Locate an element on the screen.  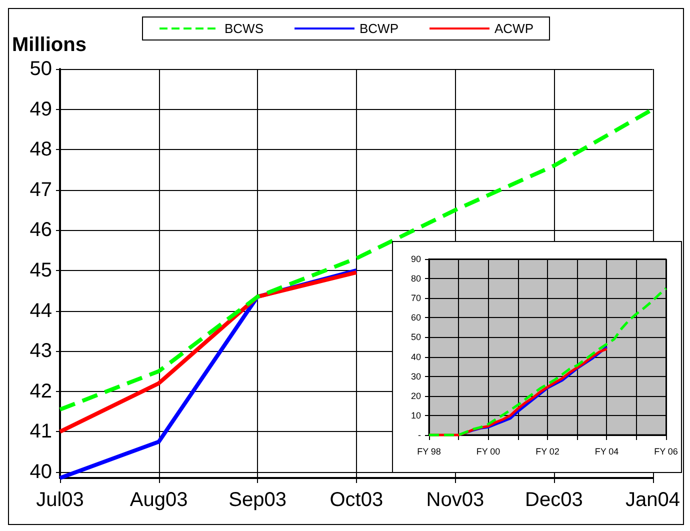
y-tick-label: 44 is located at coordinates (41, 311).